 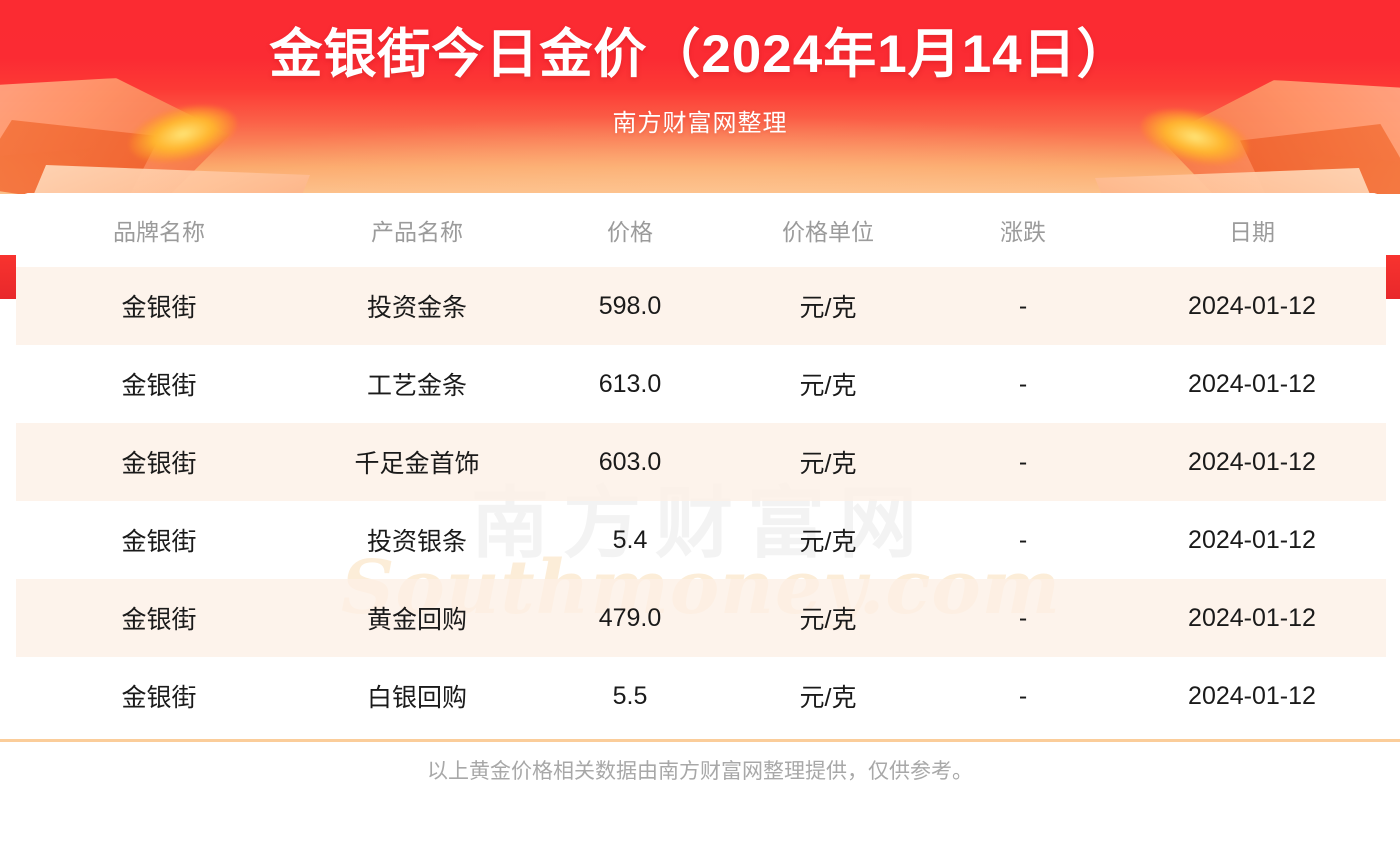 What do you see at coordinates (701, 384) in the screenshot?
I see `table-row: 金银街 工艺金条 613.0 元/克 - 2024-01-12` at bounding box center [701, 384].